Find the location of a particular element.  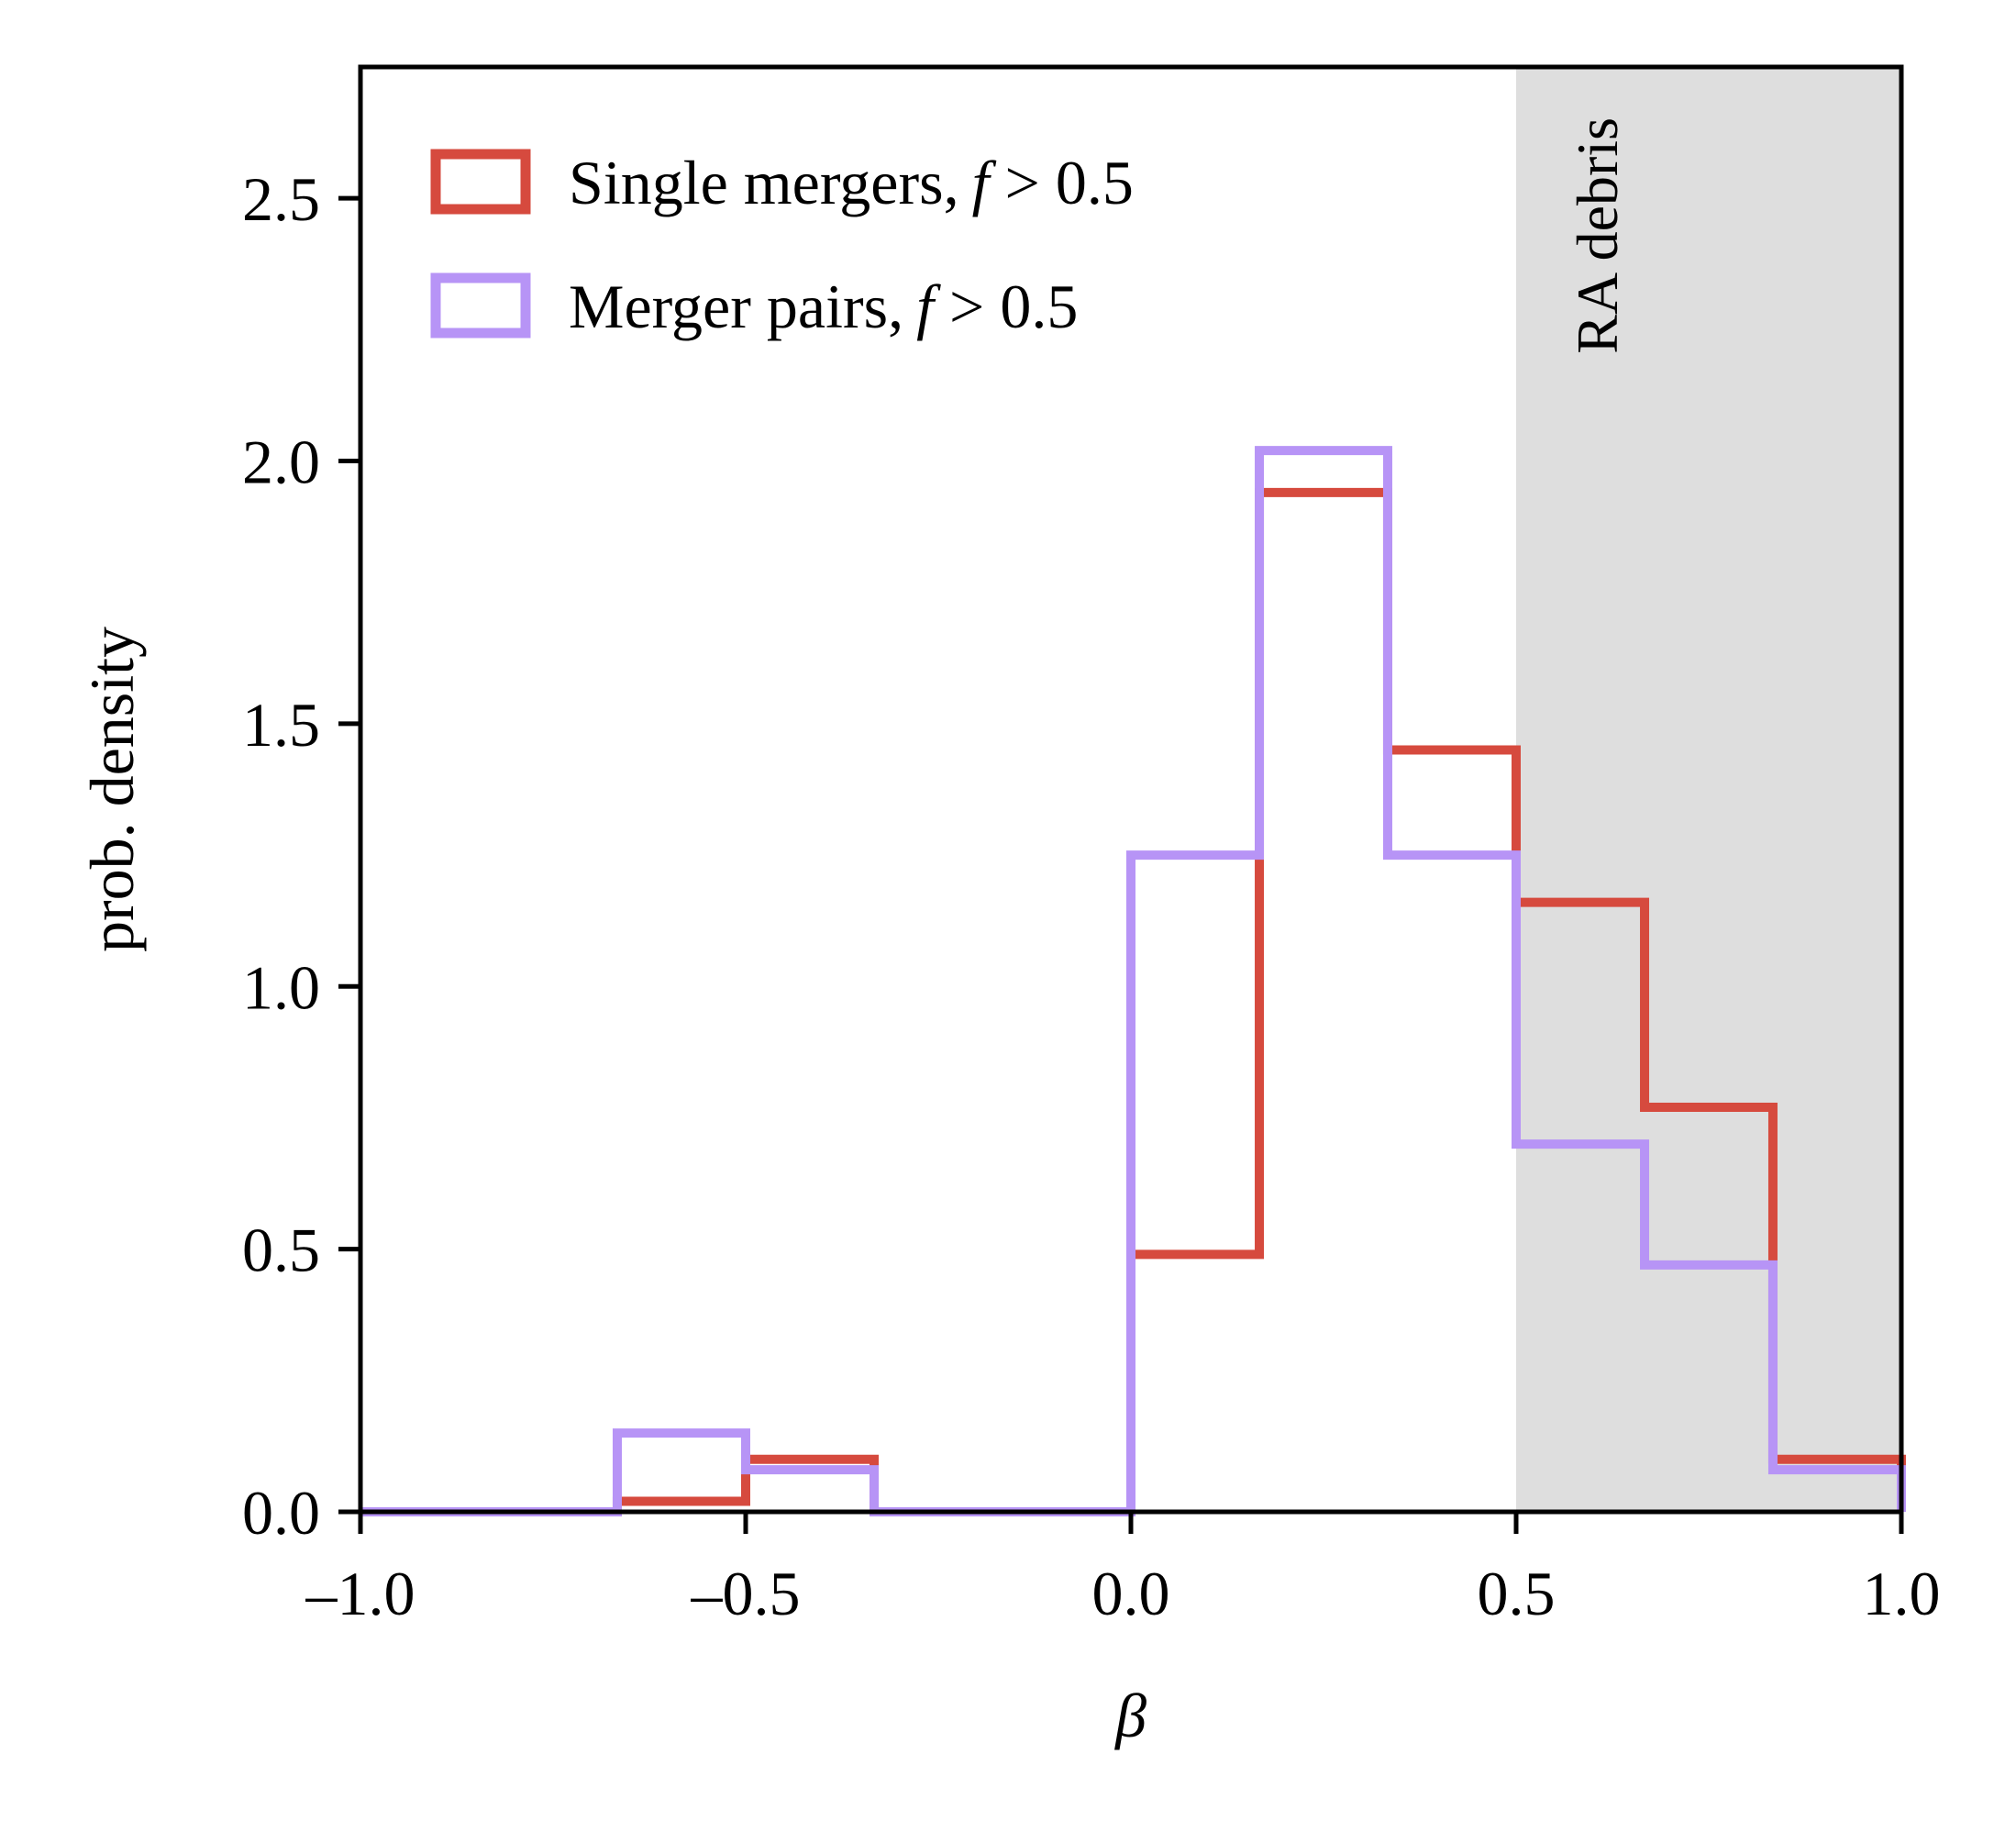

y-axis-title: prob. density is located at coordinates (112, 789).